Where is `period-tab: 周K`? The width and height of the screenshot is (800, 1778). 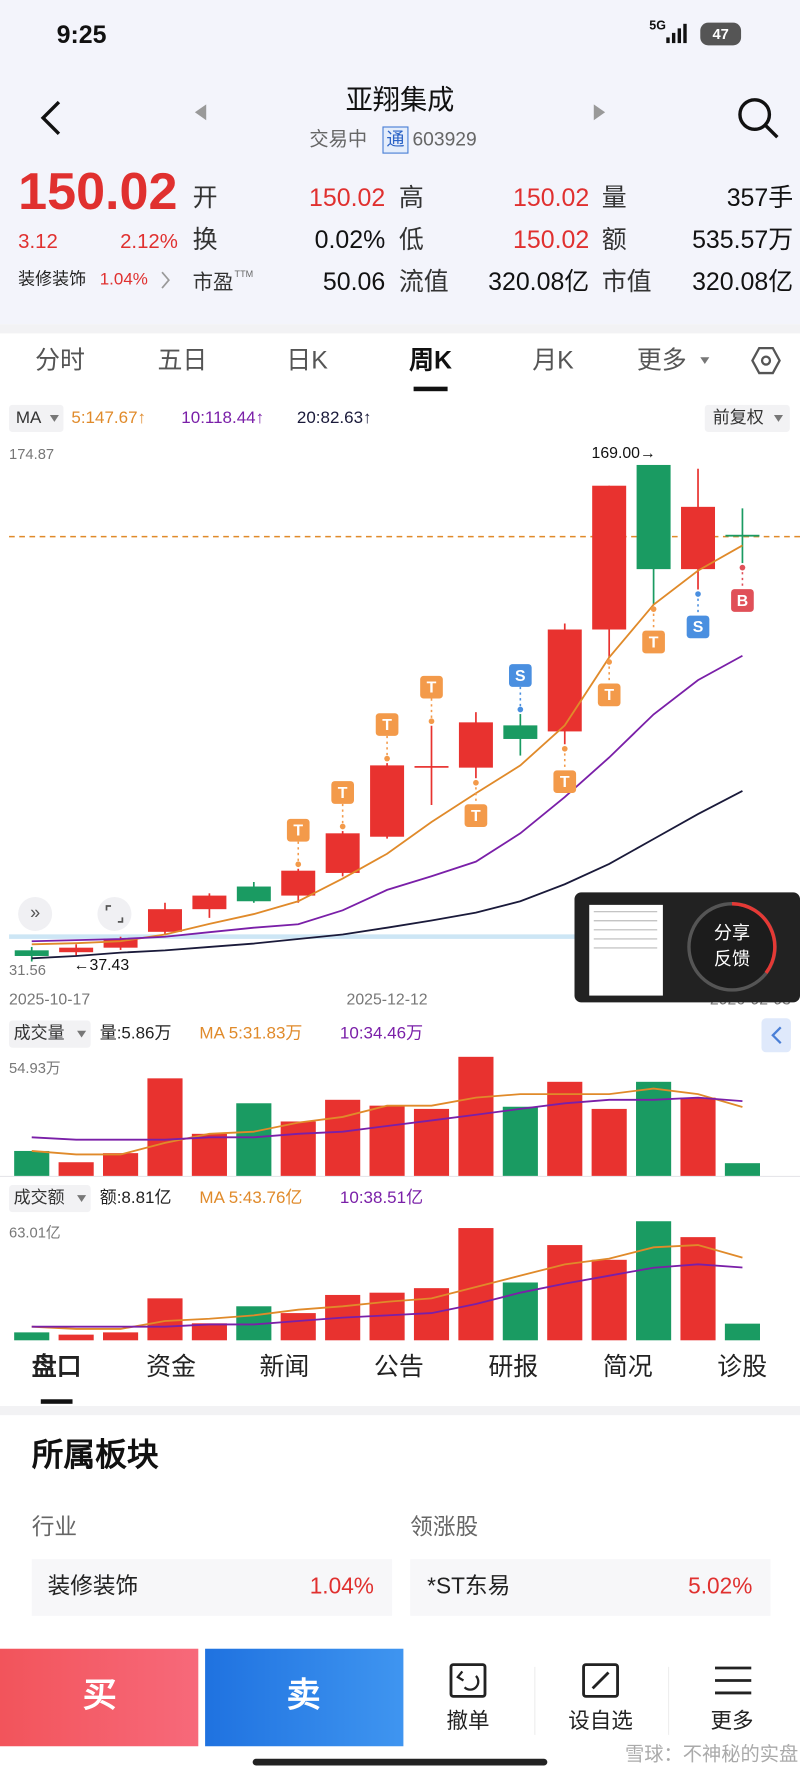
period-tab: 周K is located at coordinates (430, 360).